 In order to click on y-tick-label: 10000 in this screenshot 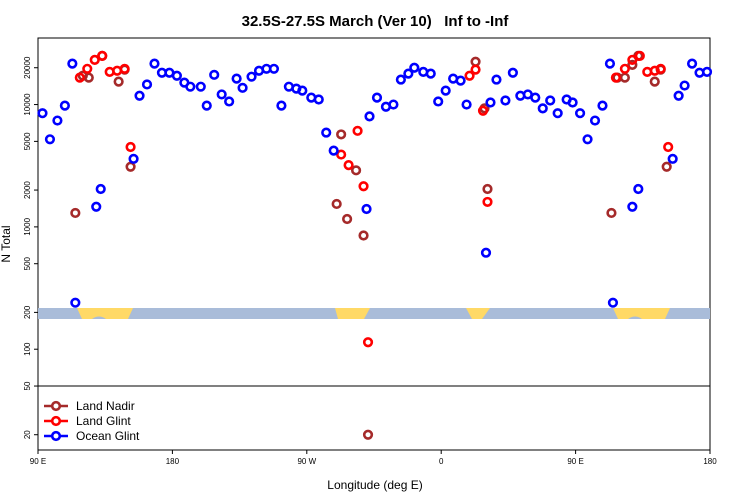, I will do `click(27, 104)`.